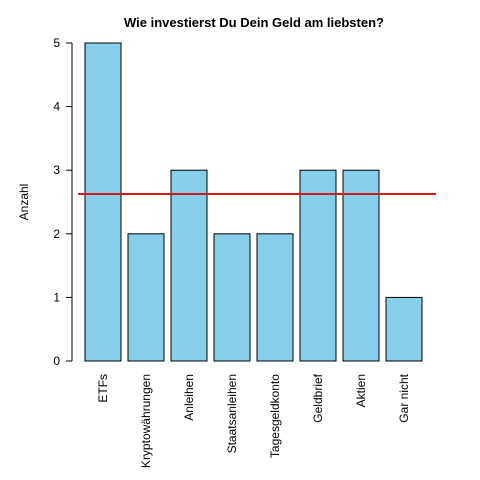 This screenshot has width=480, height=480. What do you see at coordinates (103, 388) in the screenshot?
I see `x-tick-label: ETFs` at bounding box center [103, 388].